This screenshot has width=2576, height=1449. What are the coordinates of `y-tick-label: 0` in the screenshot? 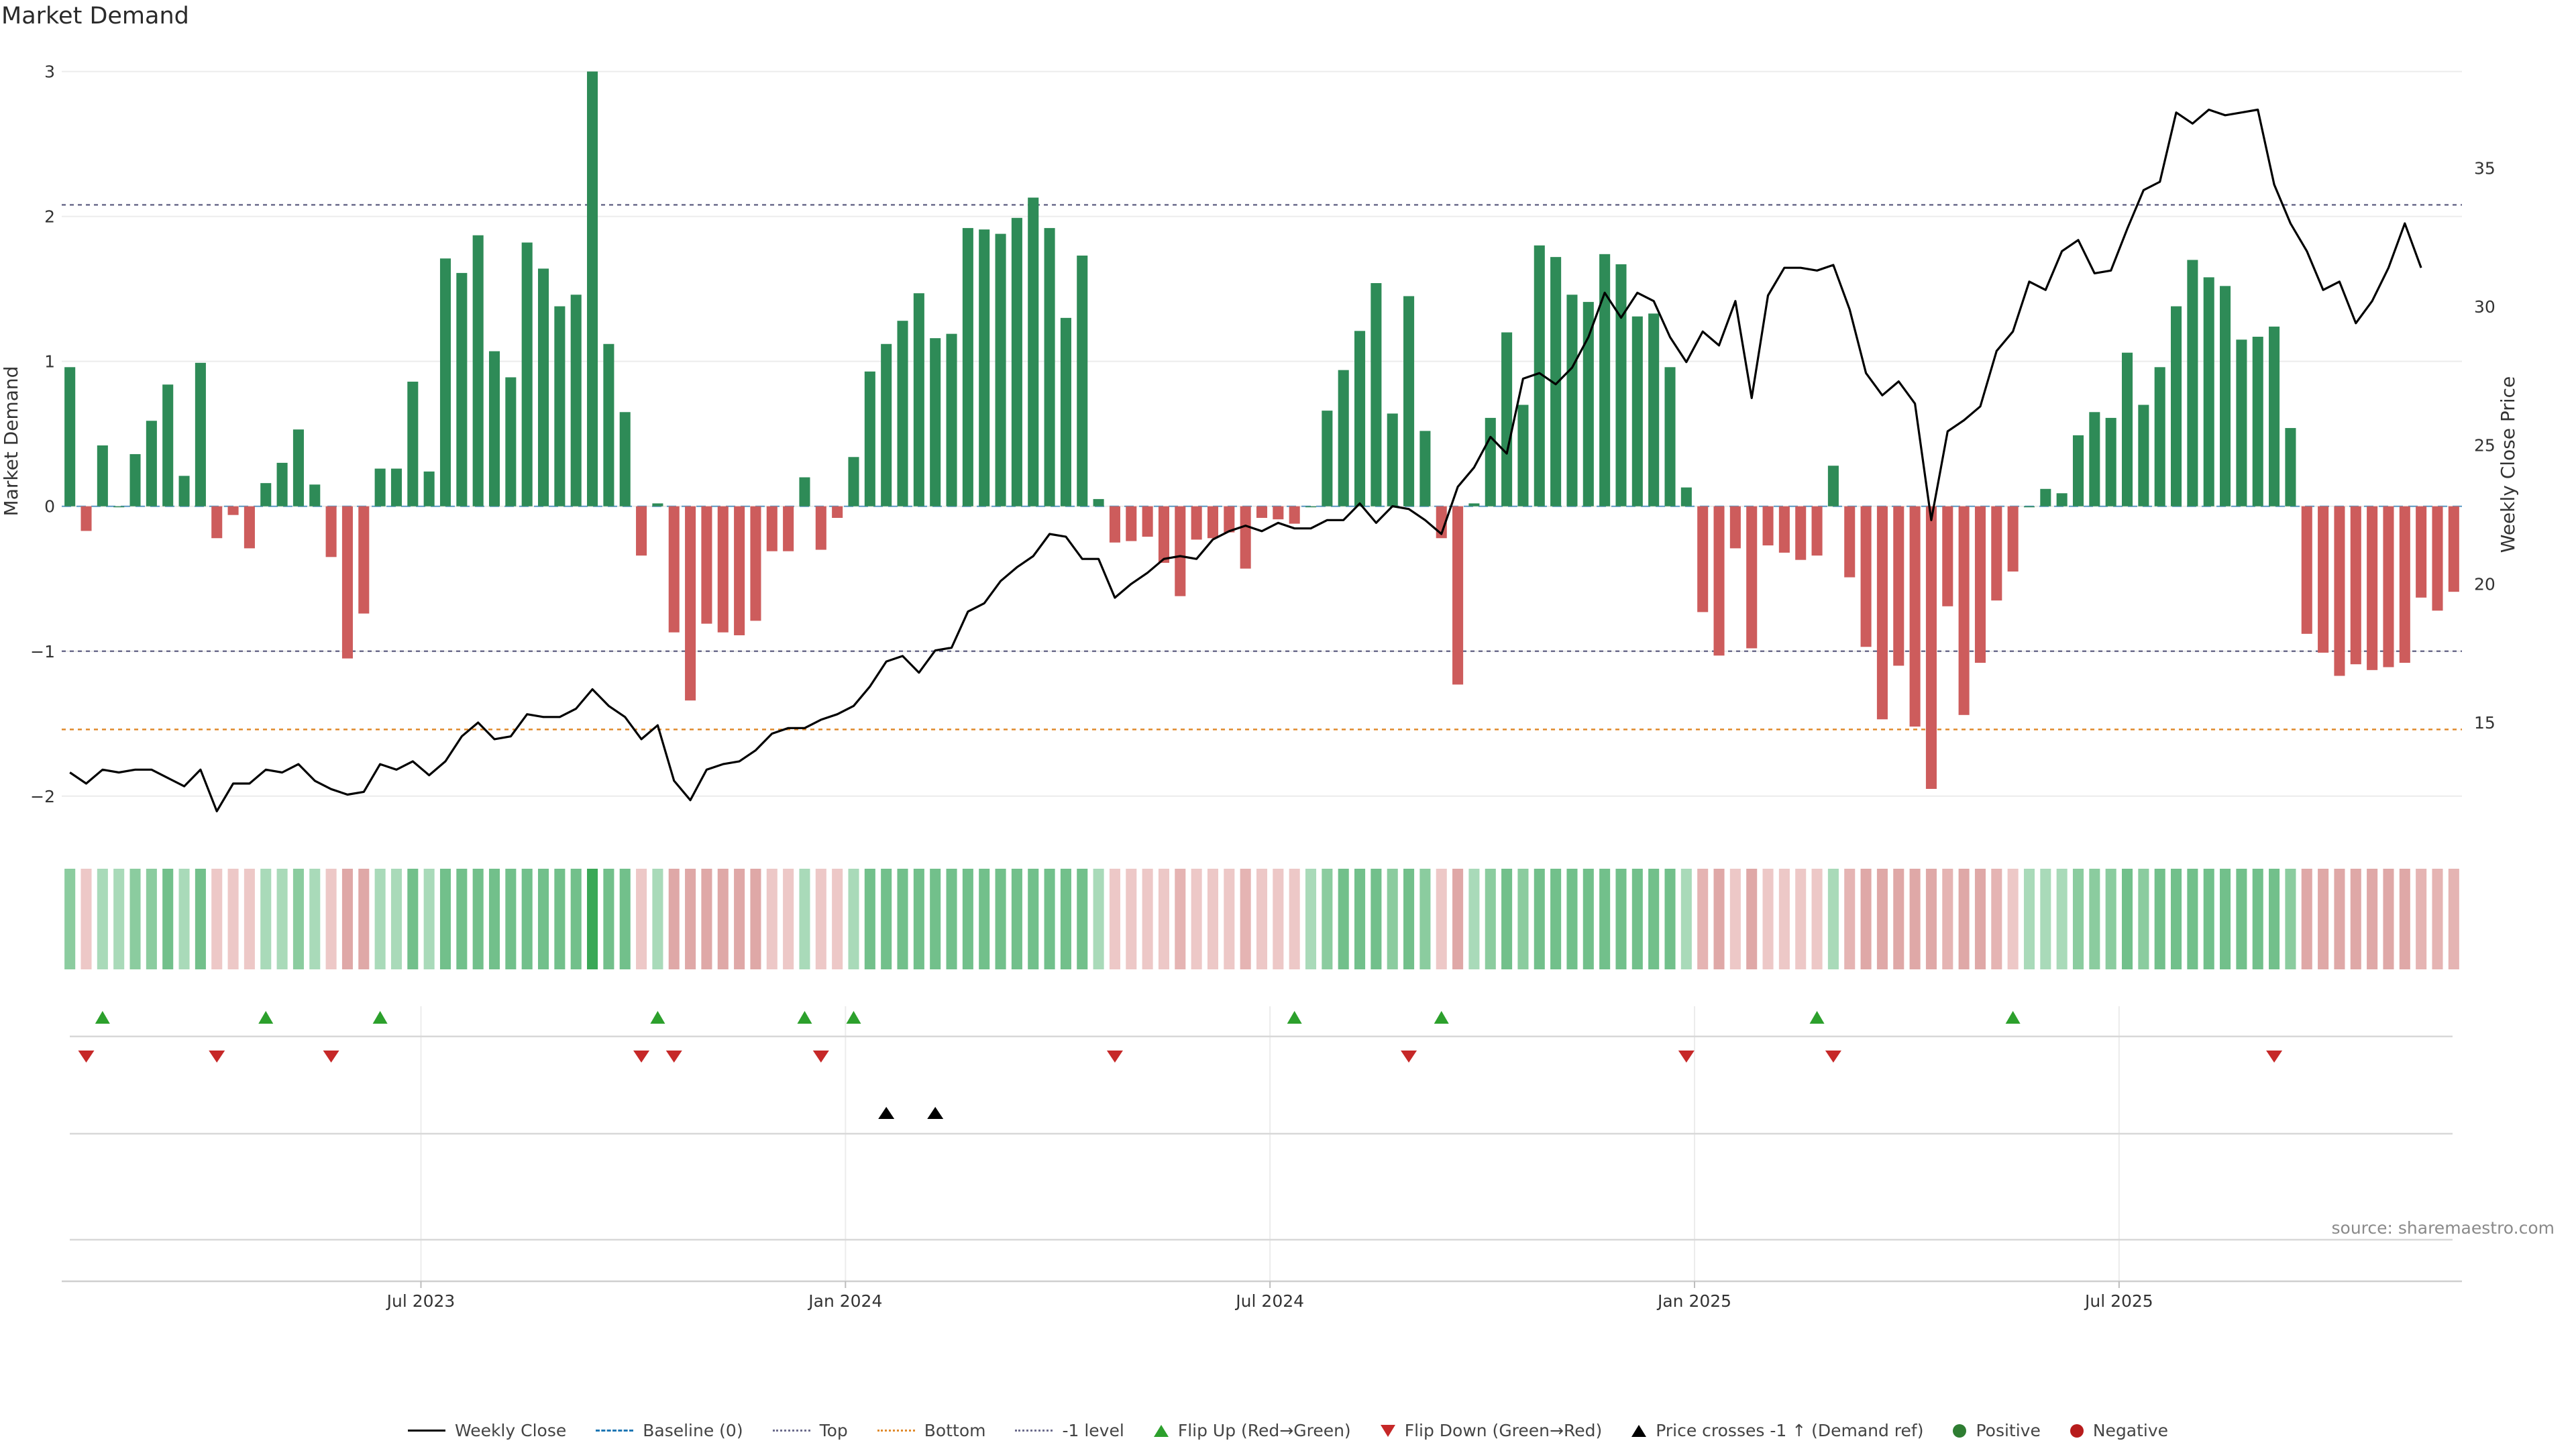 It's located at (49, 507).